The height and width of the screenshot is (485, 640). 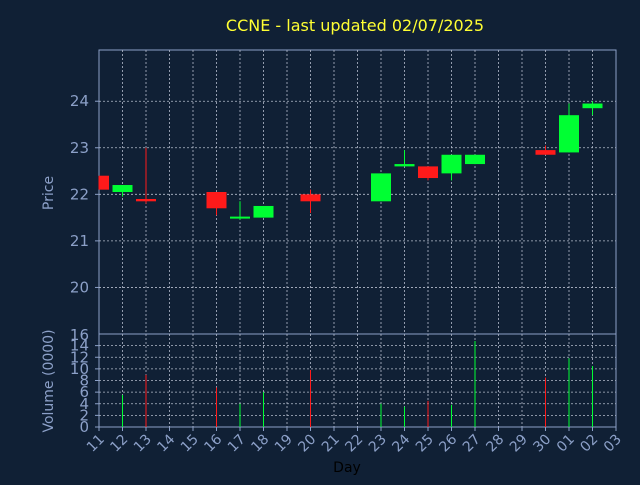 What do you see at coordinates (331, 444) in the screenshot?
I see `x-tick-label: 21` at bounding box center [331, 444].